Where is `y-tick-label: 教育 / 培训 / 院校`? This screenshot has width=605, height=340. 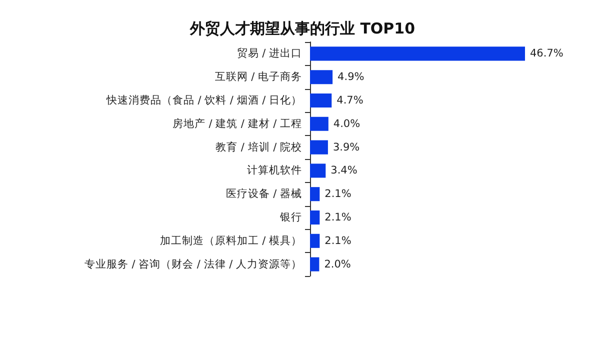 y-tick-label: 教育 / 培训 / 院校 is located at coordinates (259, 147).